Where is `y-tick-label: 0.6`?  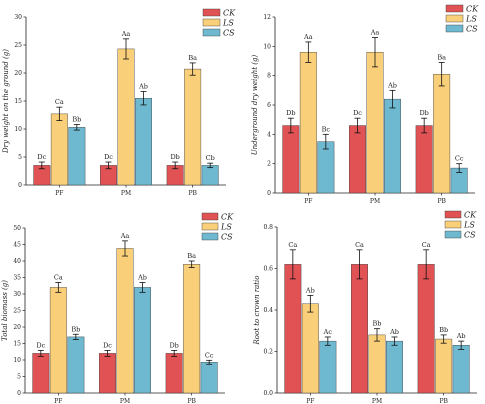
y-tick-label: 0.6 is located at coordinates (268, 269).